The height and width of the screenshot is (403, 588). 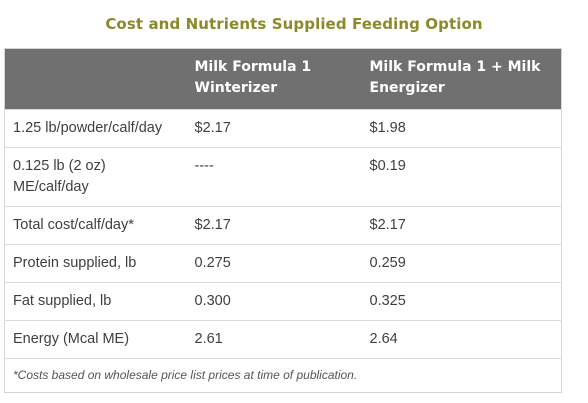 What do you see at coordinates (276, 177) in the screenshot?
I see `winterizer-value: ----` at bounding box center [276, 177].